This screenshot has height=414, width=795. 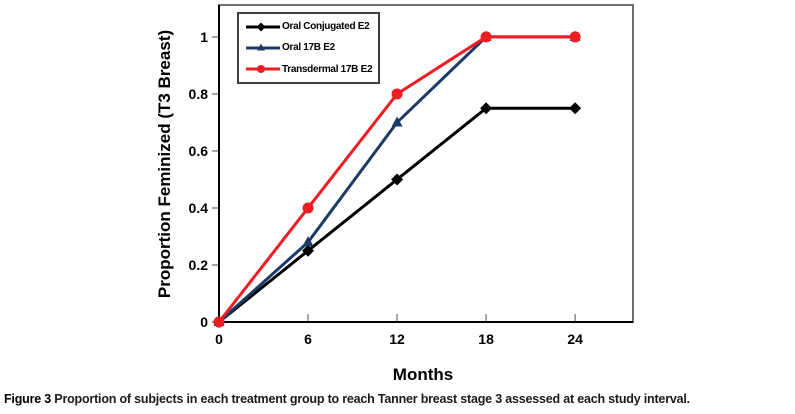 What do you see at coordinates (327, 69) in the screenshot?
I see `legend-label: Transdermal 17B E2` at bounding box center [327, 69].